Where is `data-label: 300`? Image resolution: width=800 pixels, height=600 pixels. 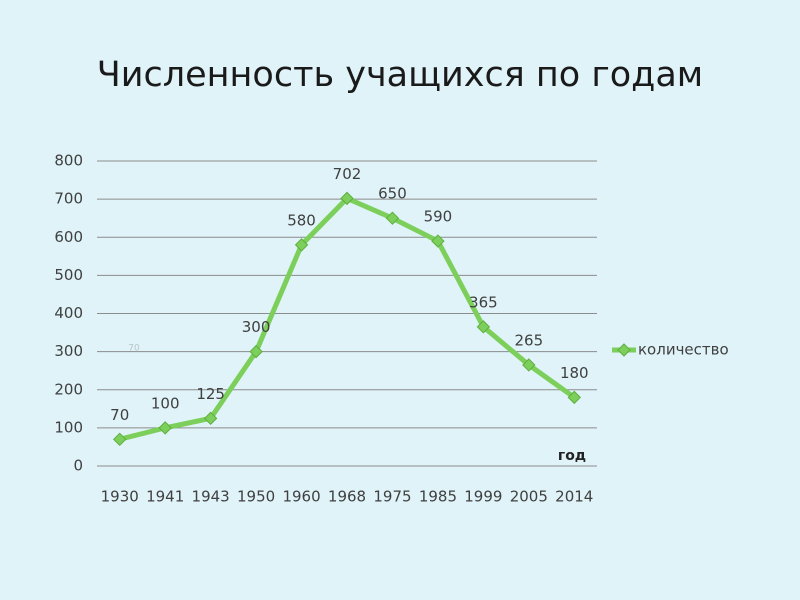 data-label: 300 is located at coordinates (256, 327).